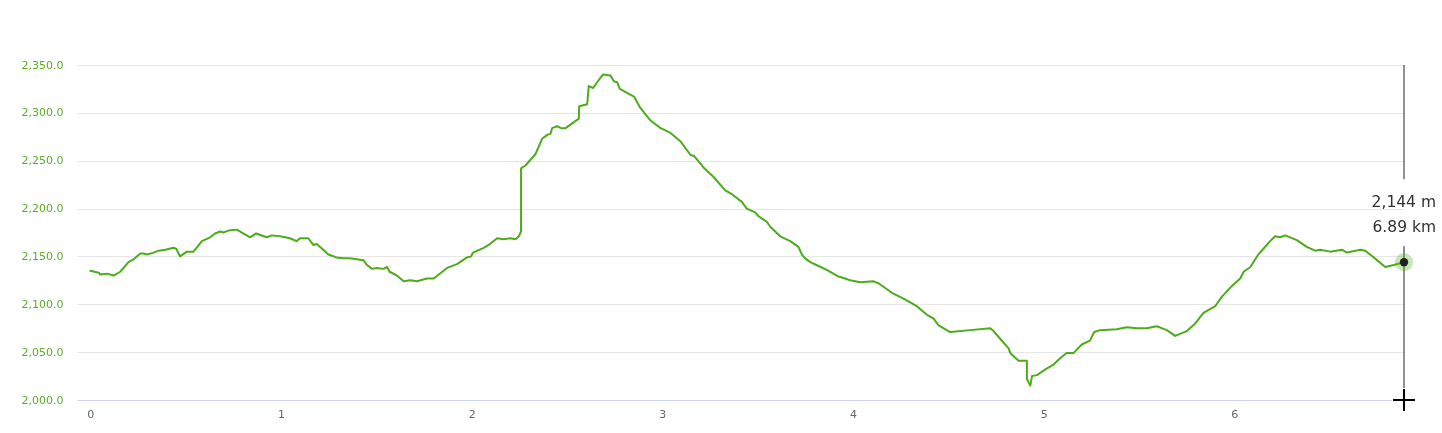  Describe the element at coordinates (1044, 414) in the screenshot. I see `x-tick-label: 5` at that location.